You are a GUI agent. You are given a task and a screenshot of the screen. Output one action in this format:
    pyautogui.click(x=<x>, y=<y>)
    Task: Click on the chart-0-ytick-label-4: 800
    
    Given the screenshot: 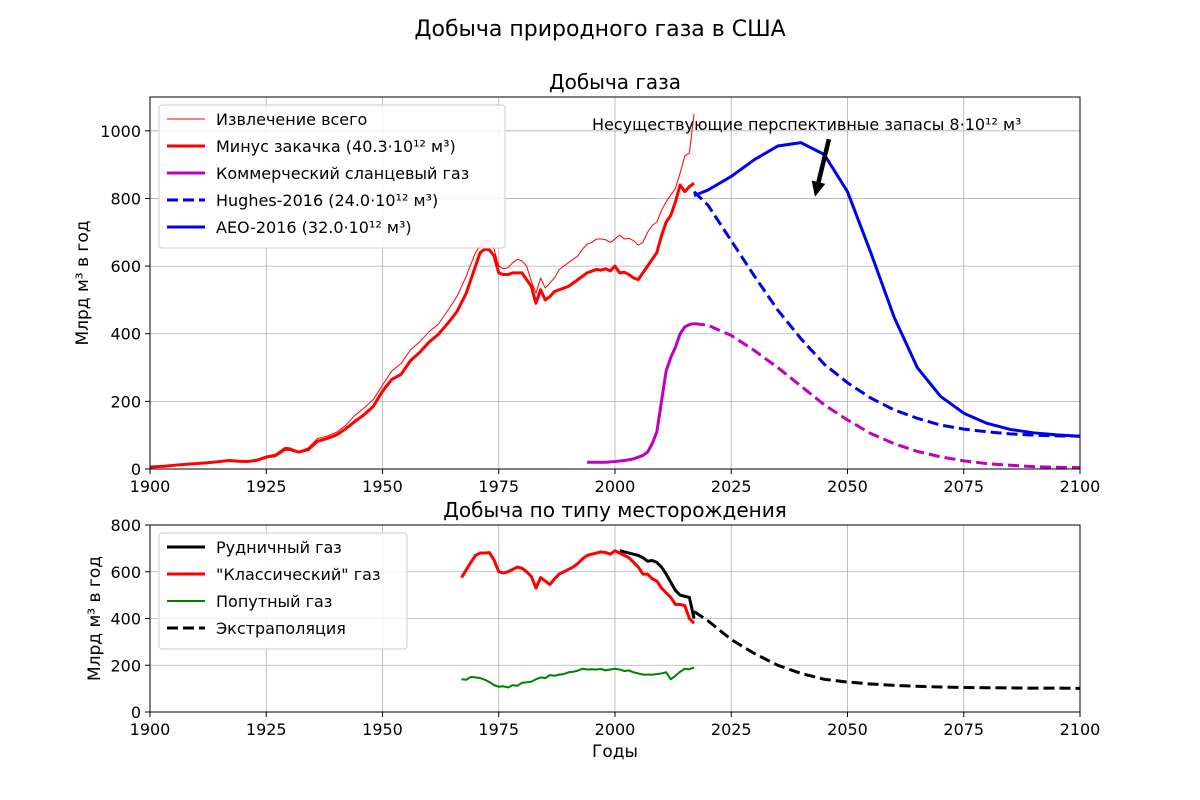 What is the action you would take?
    pyautogui.click(x=125, y=198)
    